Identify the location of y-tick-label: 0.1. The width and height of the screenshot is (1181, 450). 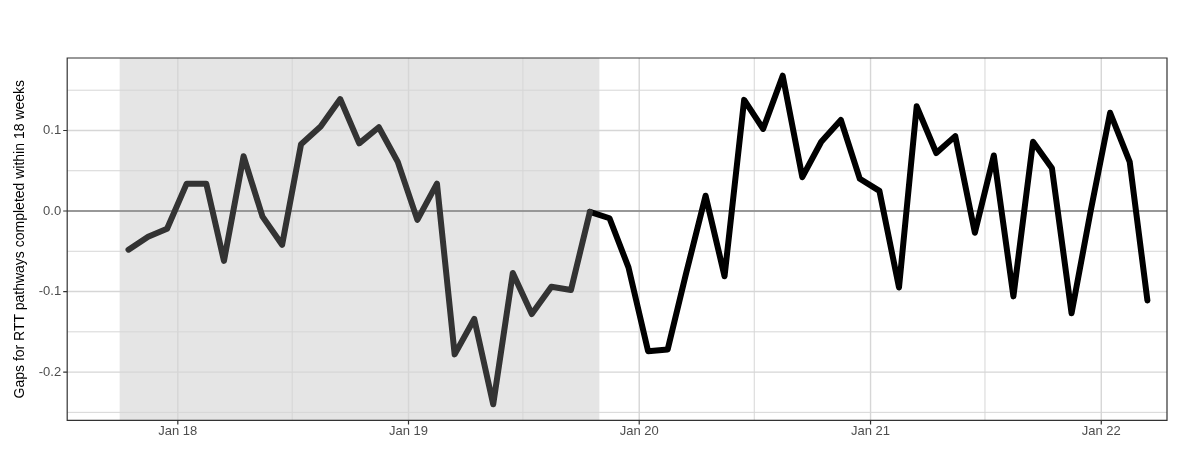
(52, 130).